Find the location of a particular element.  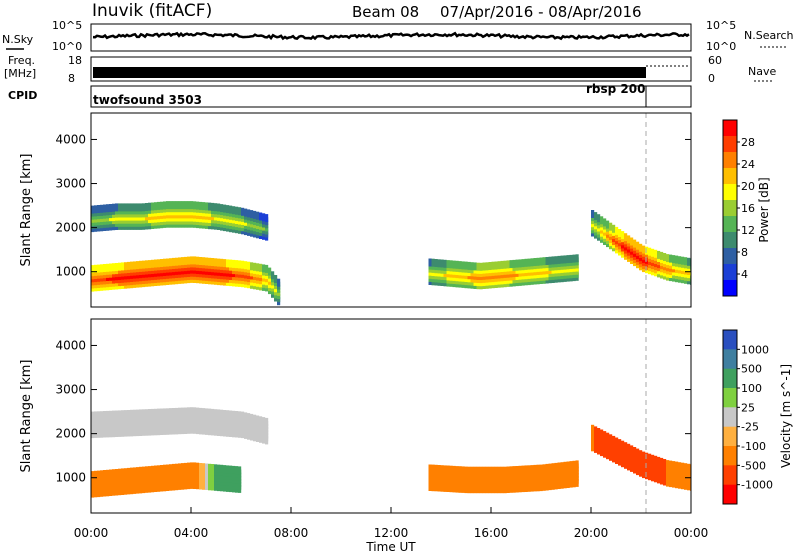

freq-bar is located at coordinates (369, 72).